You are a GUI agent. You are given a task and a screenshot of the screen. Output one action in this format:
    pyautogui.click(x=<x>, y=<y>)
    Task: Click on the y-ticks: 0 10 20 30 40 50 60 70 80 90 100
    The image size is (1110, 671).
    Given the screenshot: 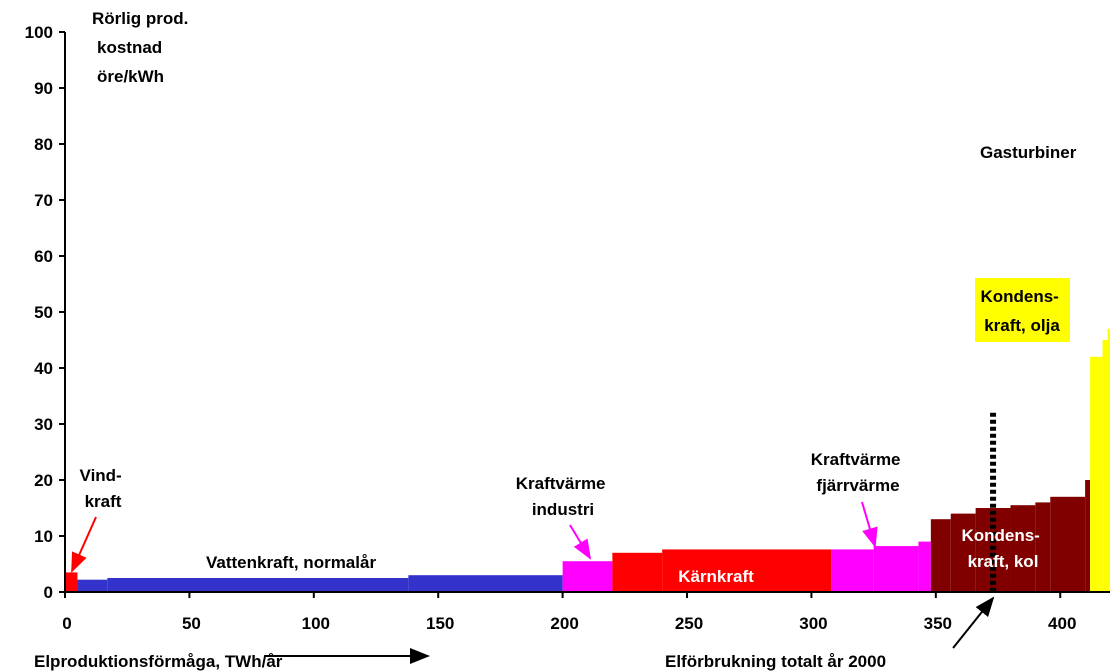 What is the action you would take?
    pyautogui.click(x=45, y=312)
    